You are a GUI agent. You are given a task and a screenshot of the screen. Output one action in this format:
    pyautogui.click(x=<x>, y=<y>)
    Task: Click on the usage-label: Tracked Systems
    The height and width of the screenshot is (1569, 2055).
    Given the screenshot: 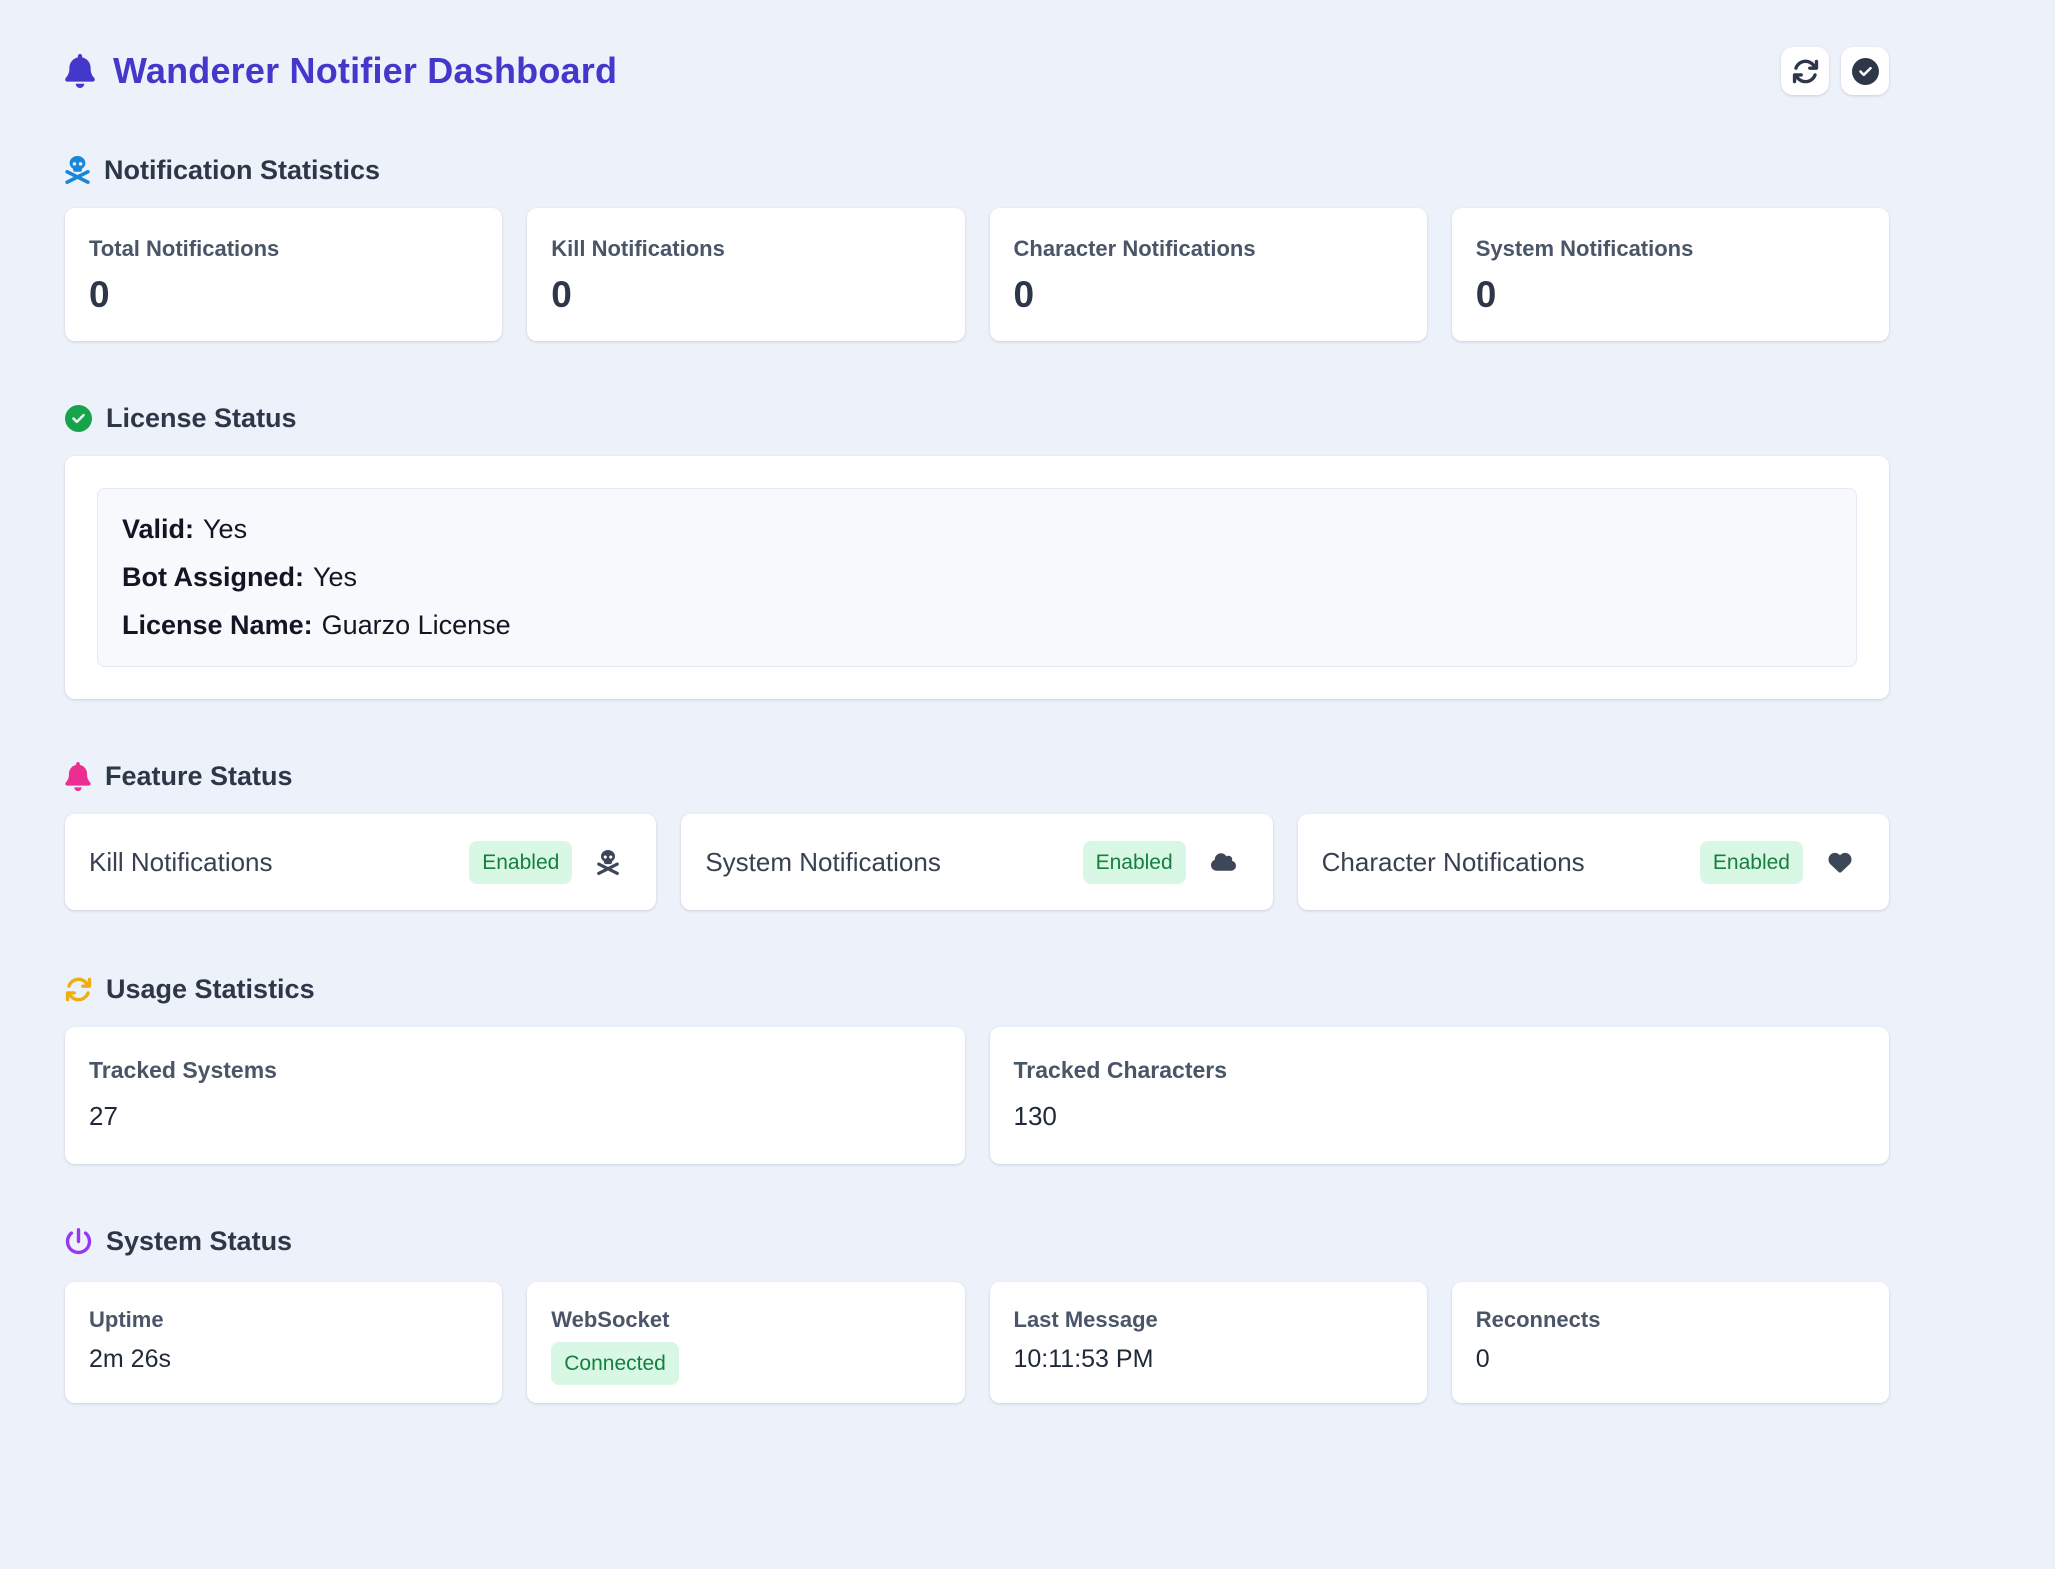 What is the action you would take?
    pyautogui.click(x=183, y=1070)
    